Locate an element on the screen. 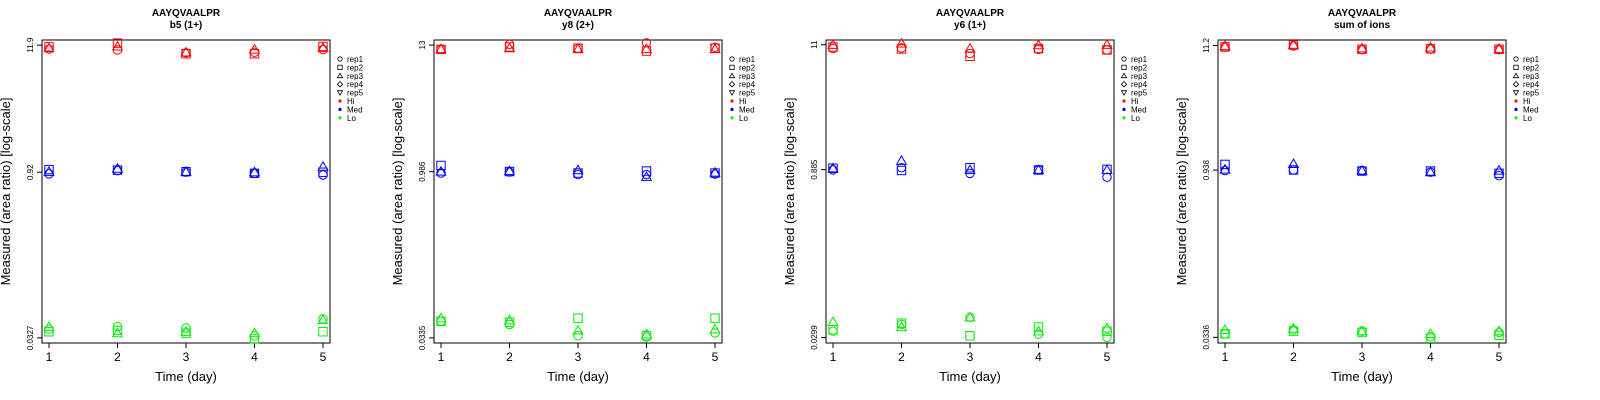  legend-label: Med is located at coordinates (1531, 109).